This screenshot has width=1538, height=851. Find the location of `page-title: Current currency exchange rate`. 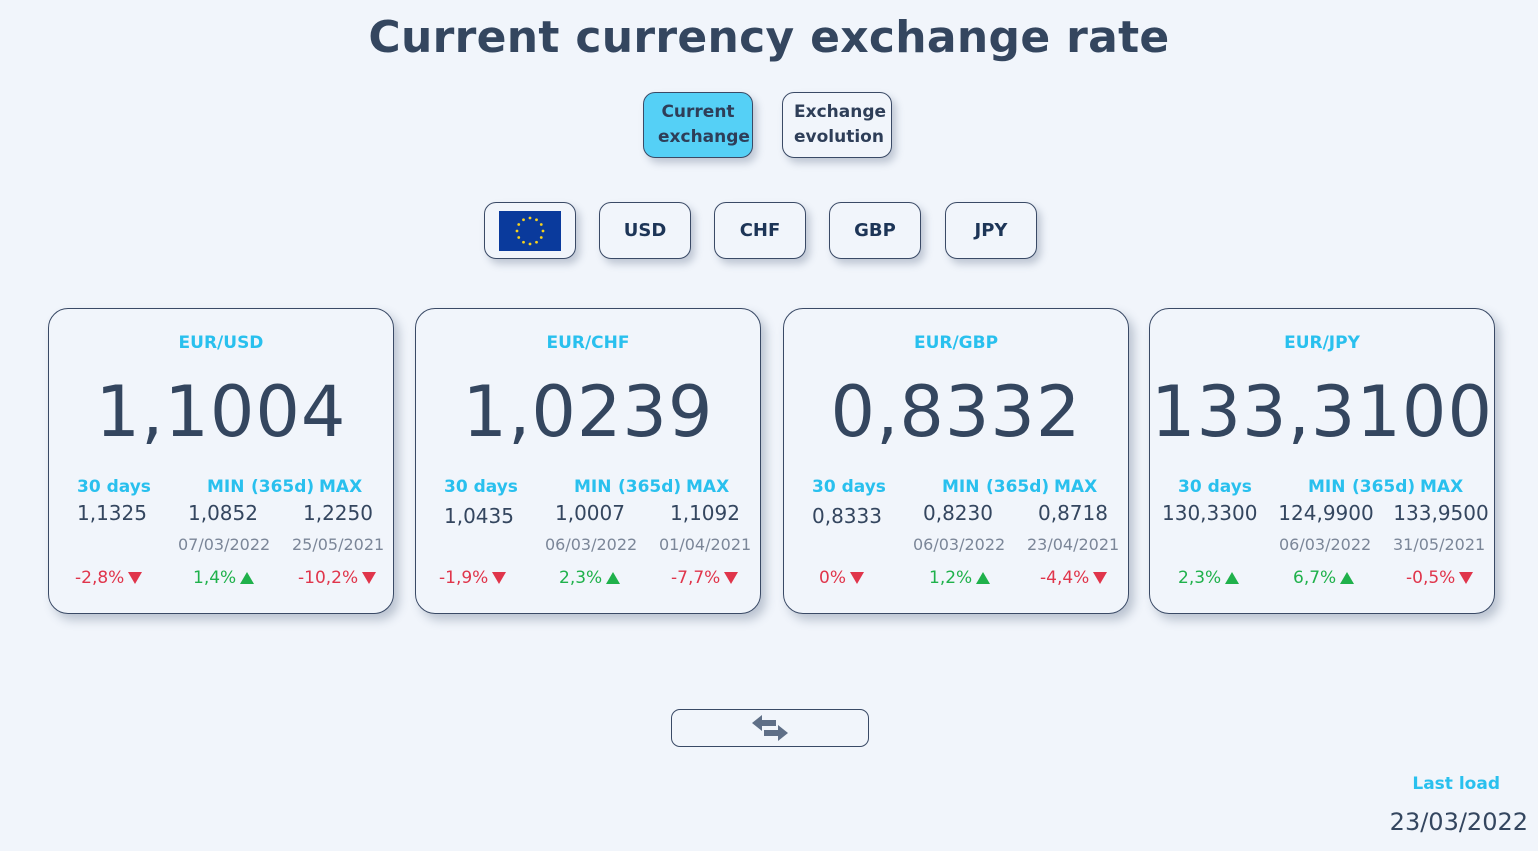

page-title: Current currency exchange rate is located at coordinates (769, 37).